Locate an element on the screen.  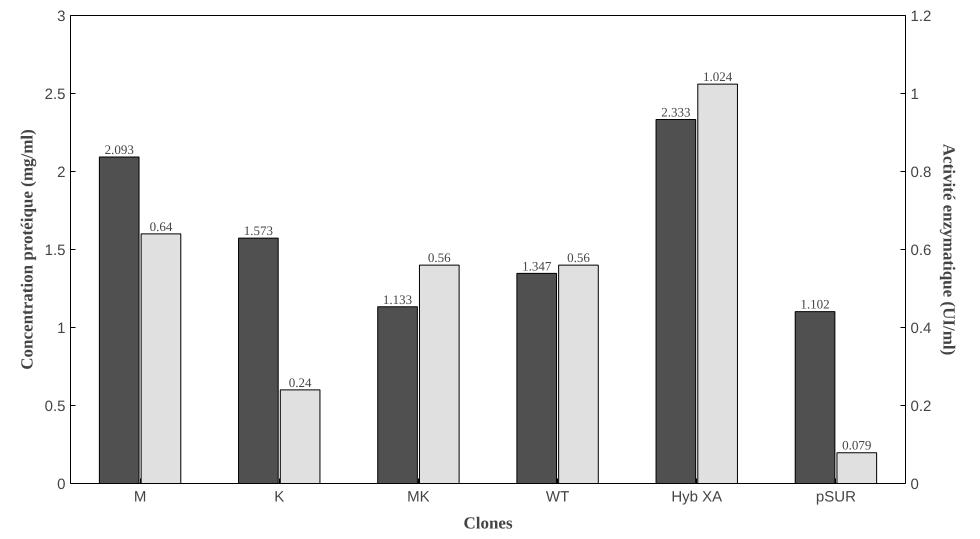
x-tick-label: M is located at coordinates (140, 497).